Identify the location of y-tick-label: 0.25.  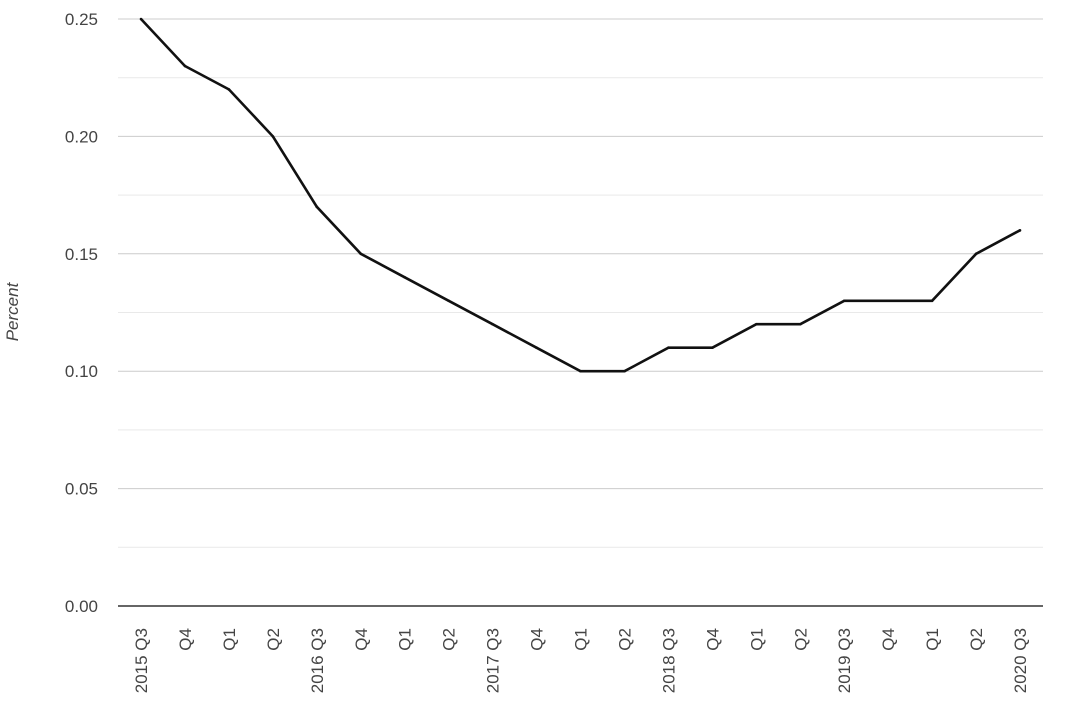
(81, 19).